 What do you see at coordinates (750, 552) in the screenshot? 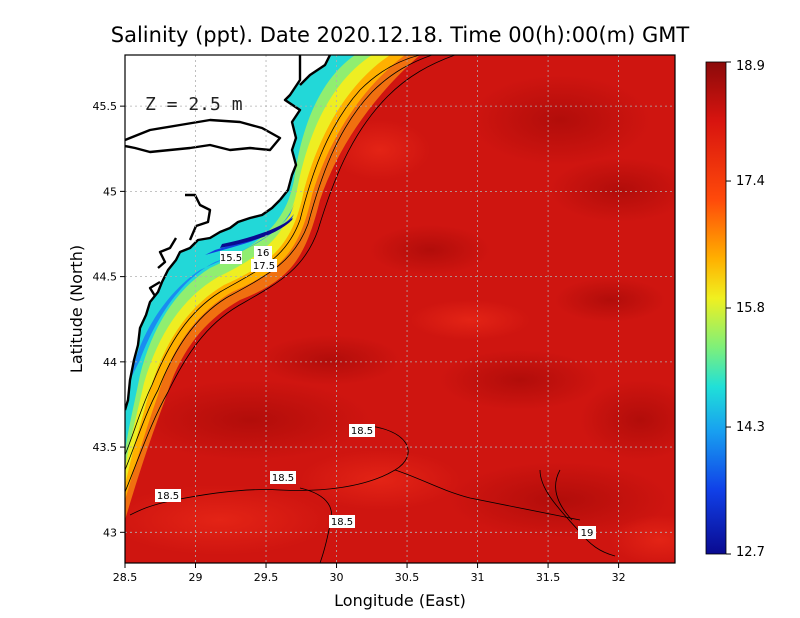
I see `colorbar-tick-label: 12.7` at bounding box center [750, 552].